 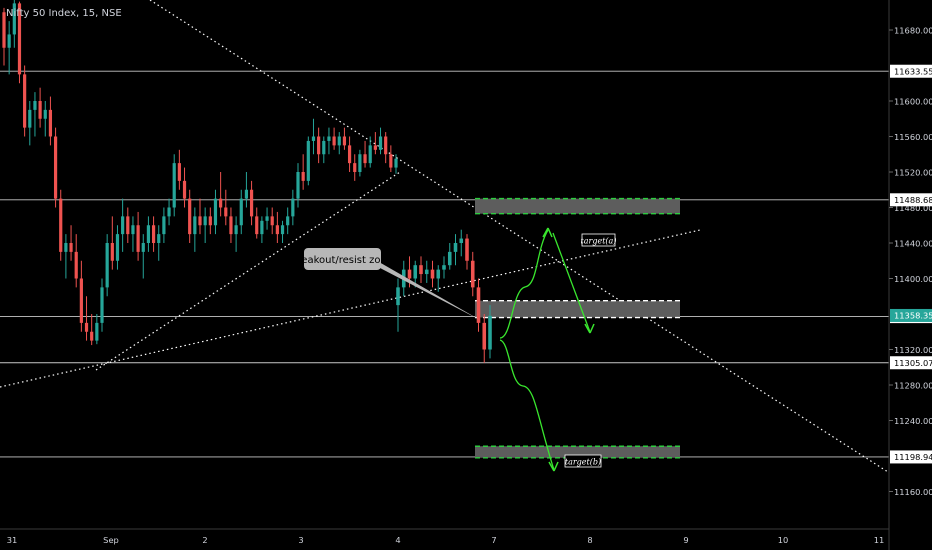 I want to click on zones, so click(x=577, y=328).